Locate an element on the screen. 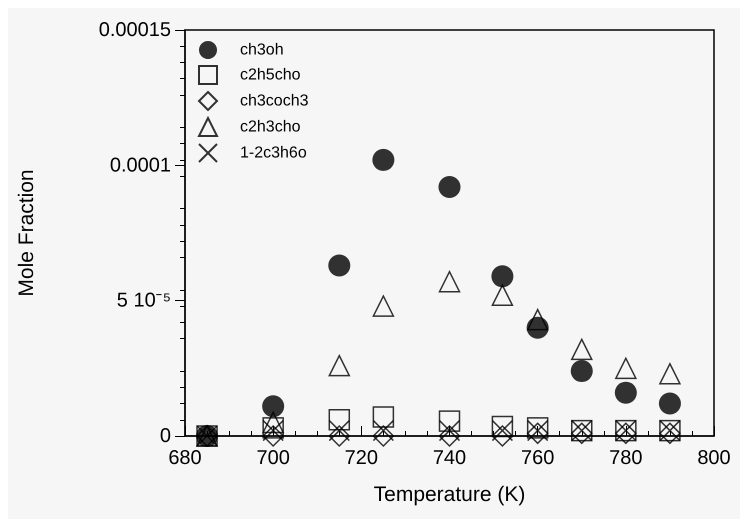 Image resolution: width=748 pixels, height=527 pixels. y-tick-label: 5 10⁻⁵ is located at coordinates (143, 301).